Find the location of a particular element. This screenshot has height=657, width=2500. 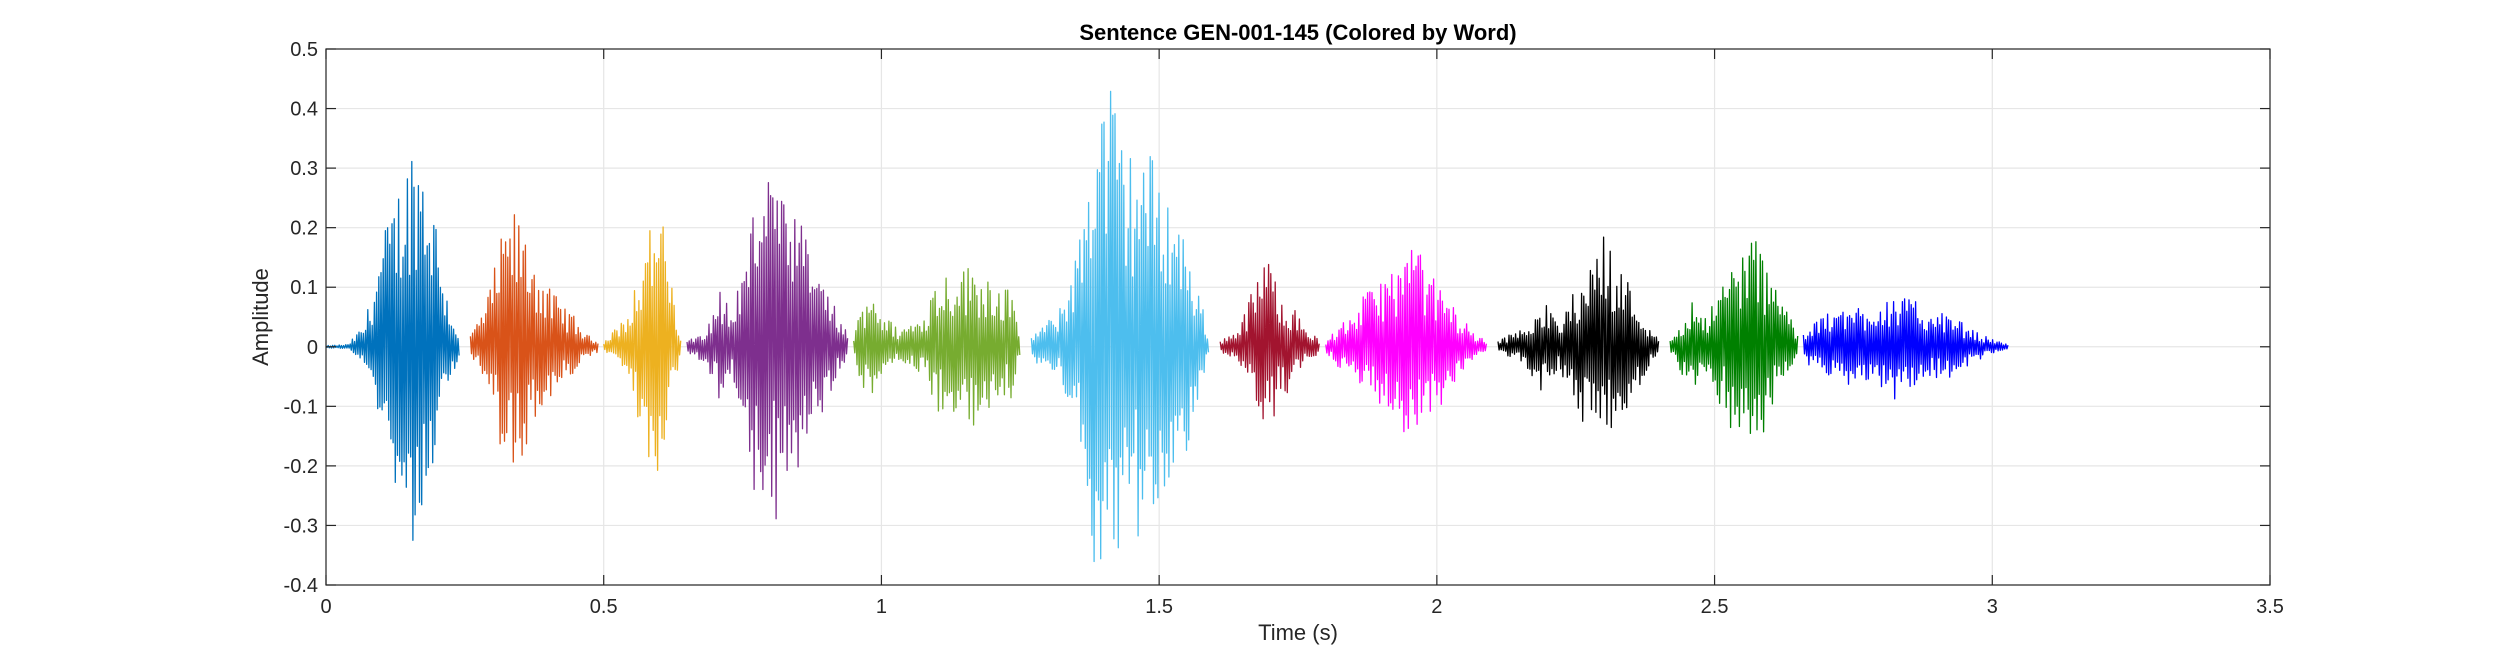

x-tick-label: 1.5 is located at coordinates (1159, 607).